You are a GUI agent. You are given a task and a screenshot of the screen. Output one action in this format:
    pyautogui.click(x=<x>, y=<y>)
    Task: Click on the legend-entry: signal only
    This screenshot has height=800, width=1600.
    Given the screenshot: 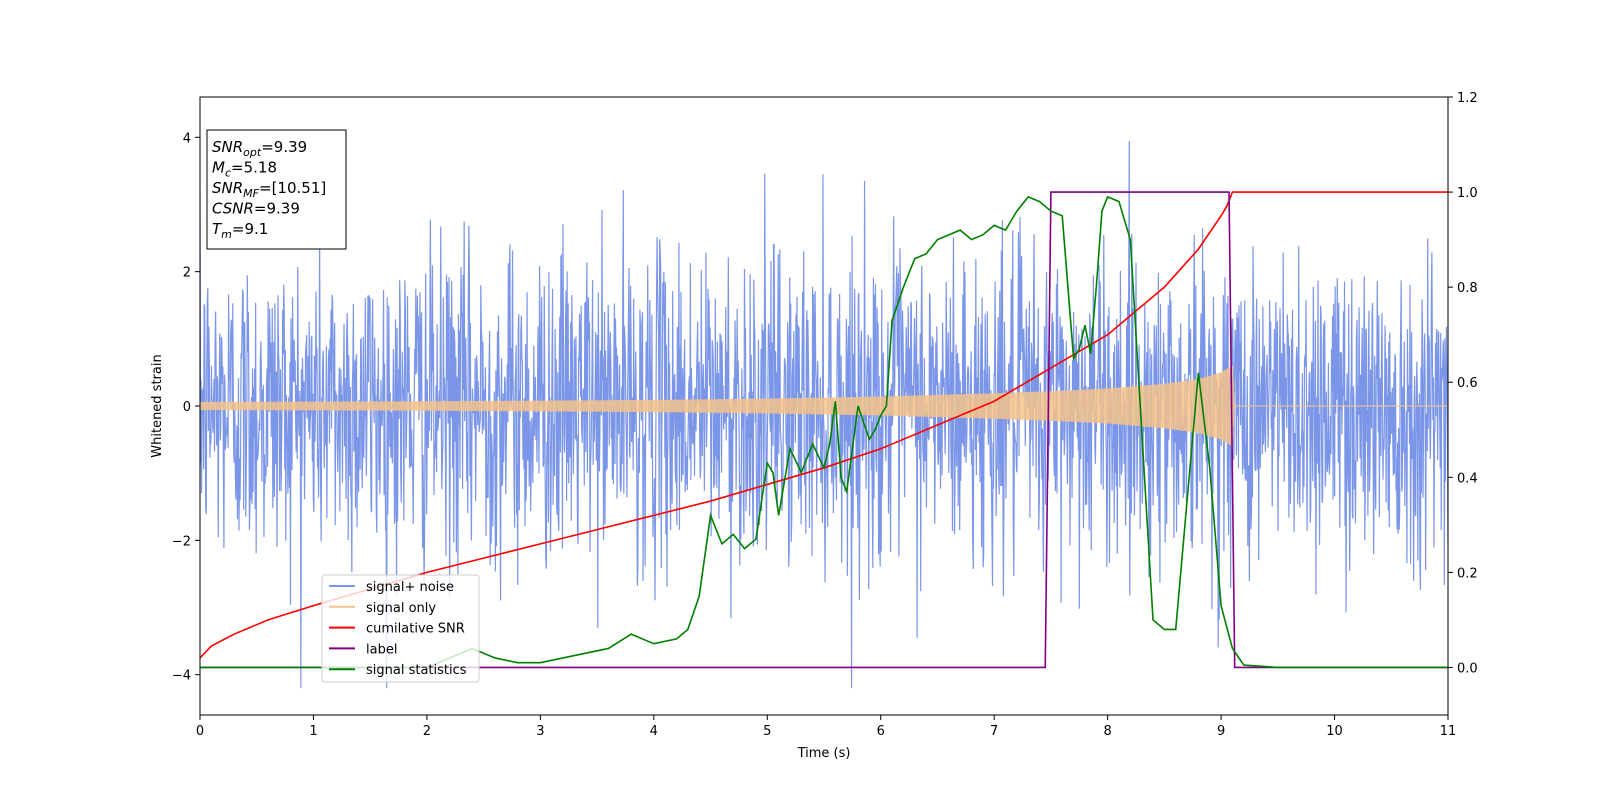 What is the action you would take?
    pyautogui.click(x=401, y=608)
    